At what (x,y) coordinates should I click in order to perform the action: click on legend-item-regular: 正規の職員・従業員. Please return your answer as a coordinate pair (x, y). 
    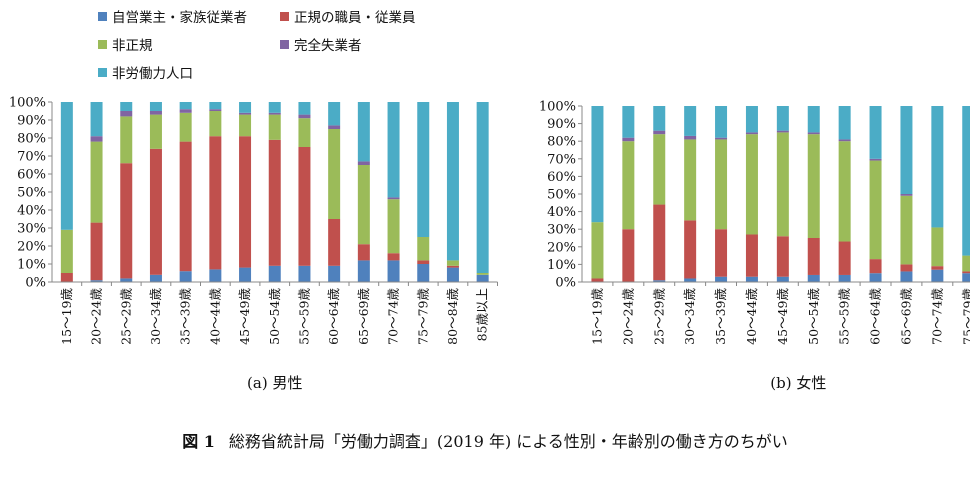
    Looking at the image, I should click on (348, 16).